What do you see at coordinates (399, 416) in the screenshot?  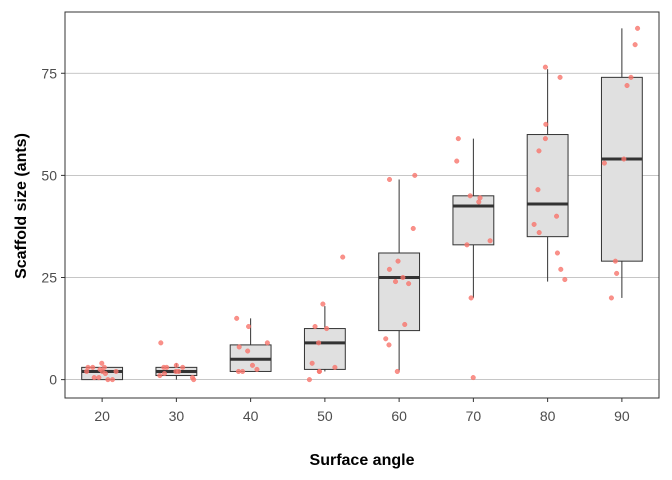 I see `x-tick-label: 60` at bounding box center [399, 416].